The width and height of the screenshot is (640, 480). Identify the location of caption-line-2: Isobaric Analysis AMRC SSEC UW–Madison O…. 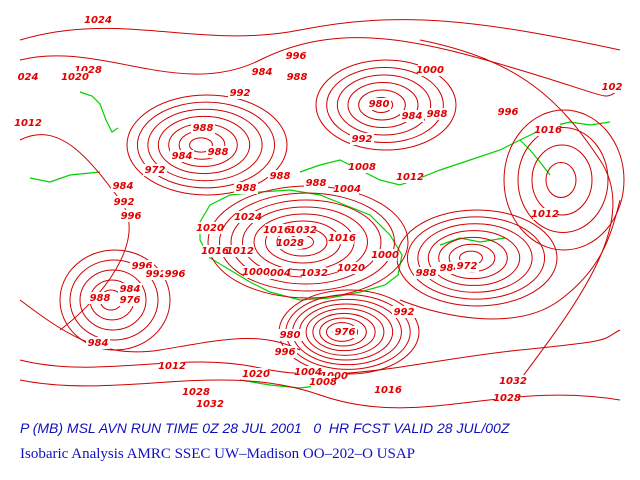
(218, 454).